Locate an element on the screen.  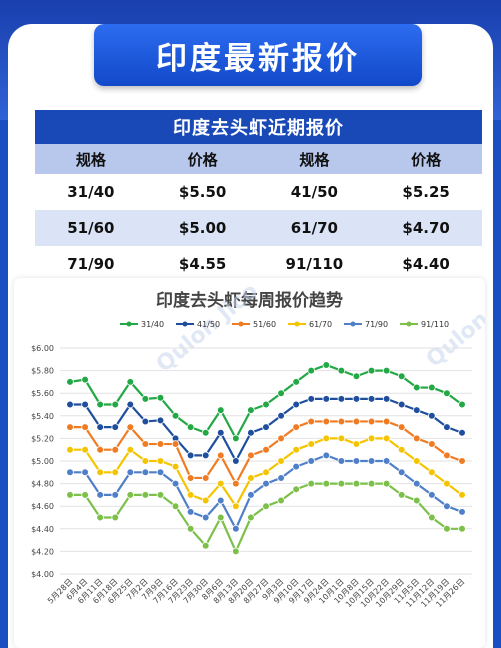
price-cell: $4.70 is located at coordinates (426, 228).